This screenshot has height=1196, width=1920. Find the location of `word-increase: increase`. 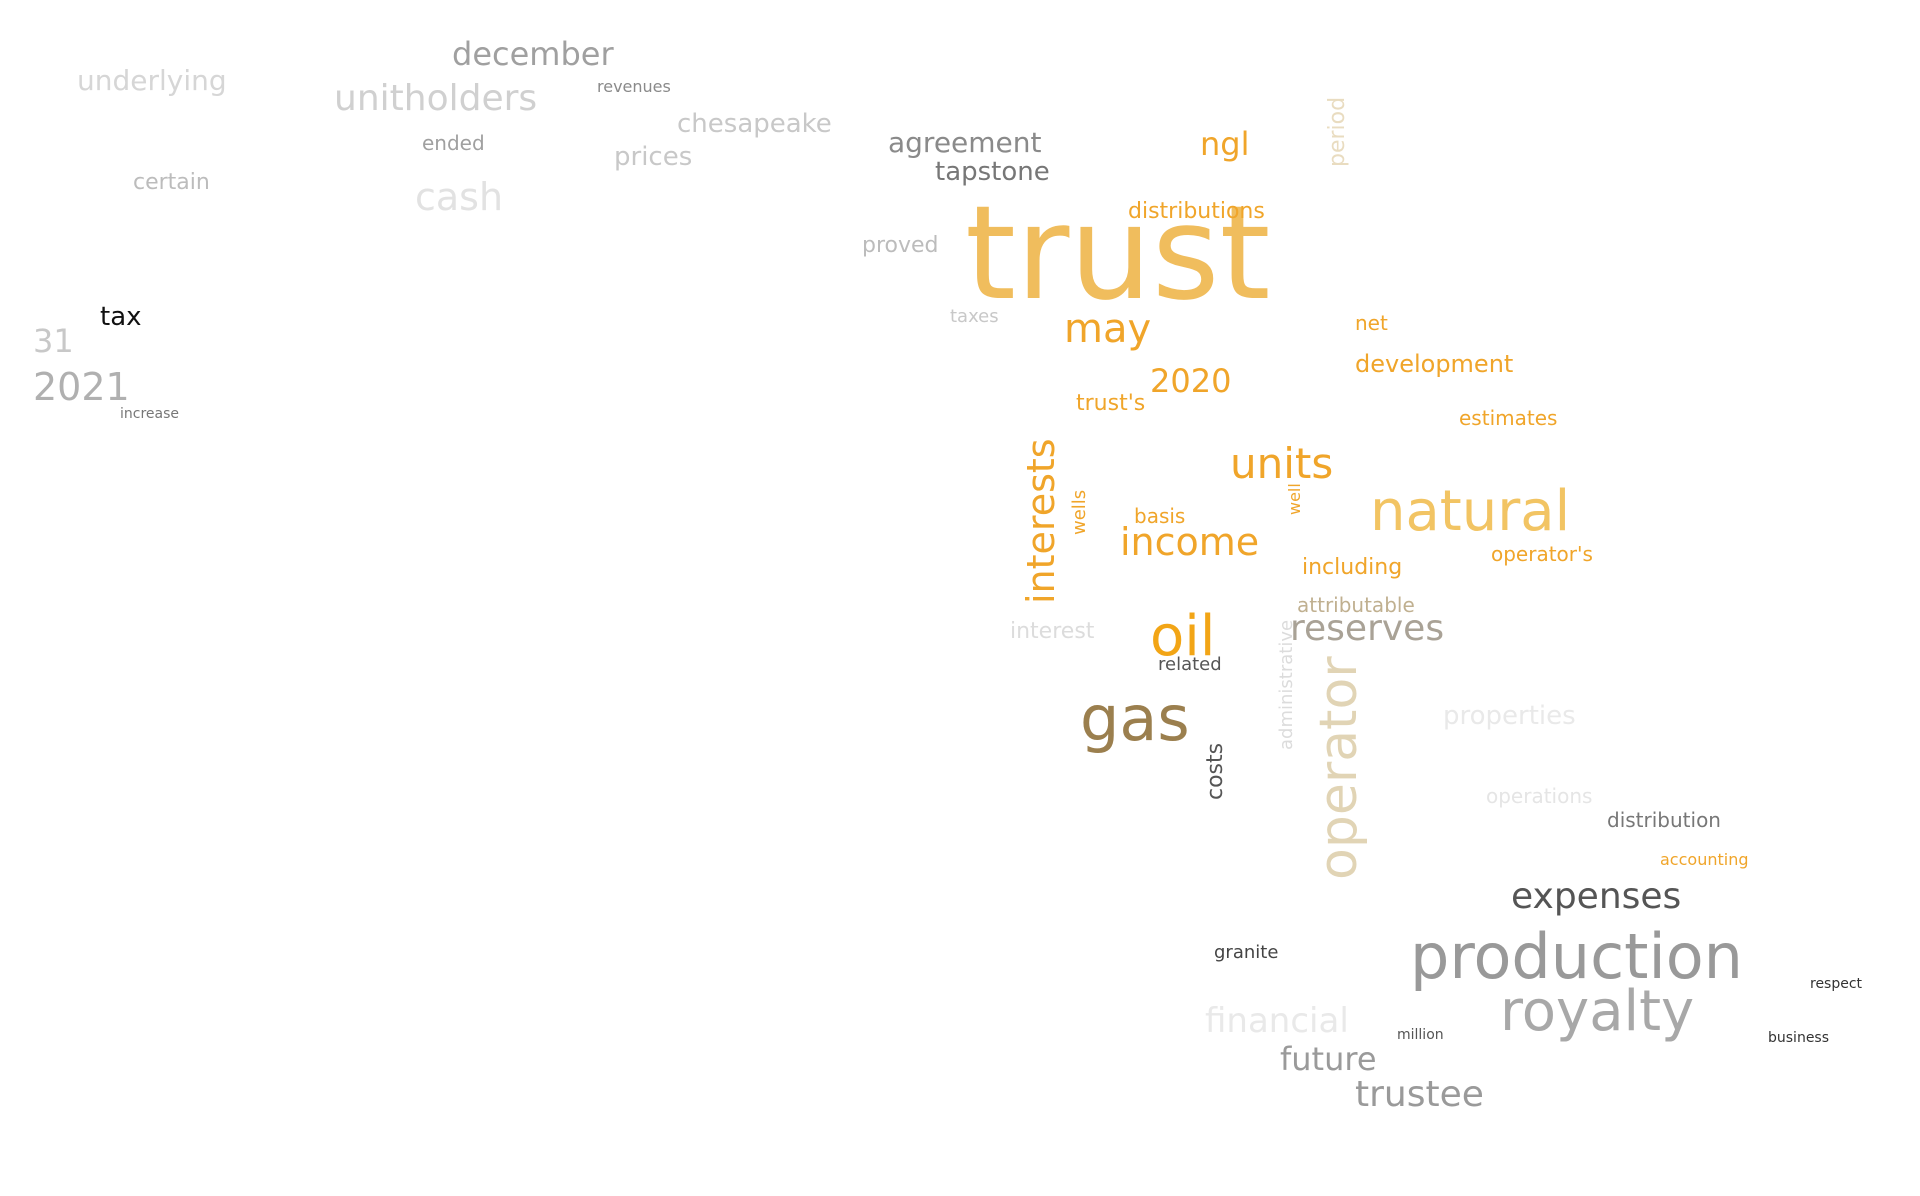

word-increase: increase is located at coordinates (149, 414).